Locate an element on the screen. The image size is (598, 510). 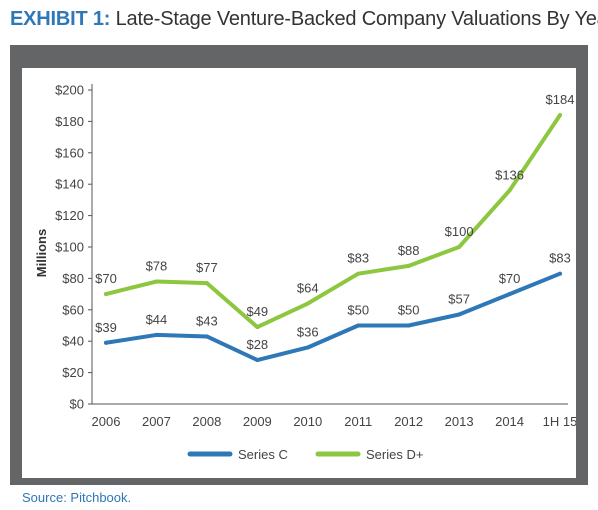
data-label: $44 is located at coordinates (157, 319).